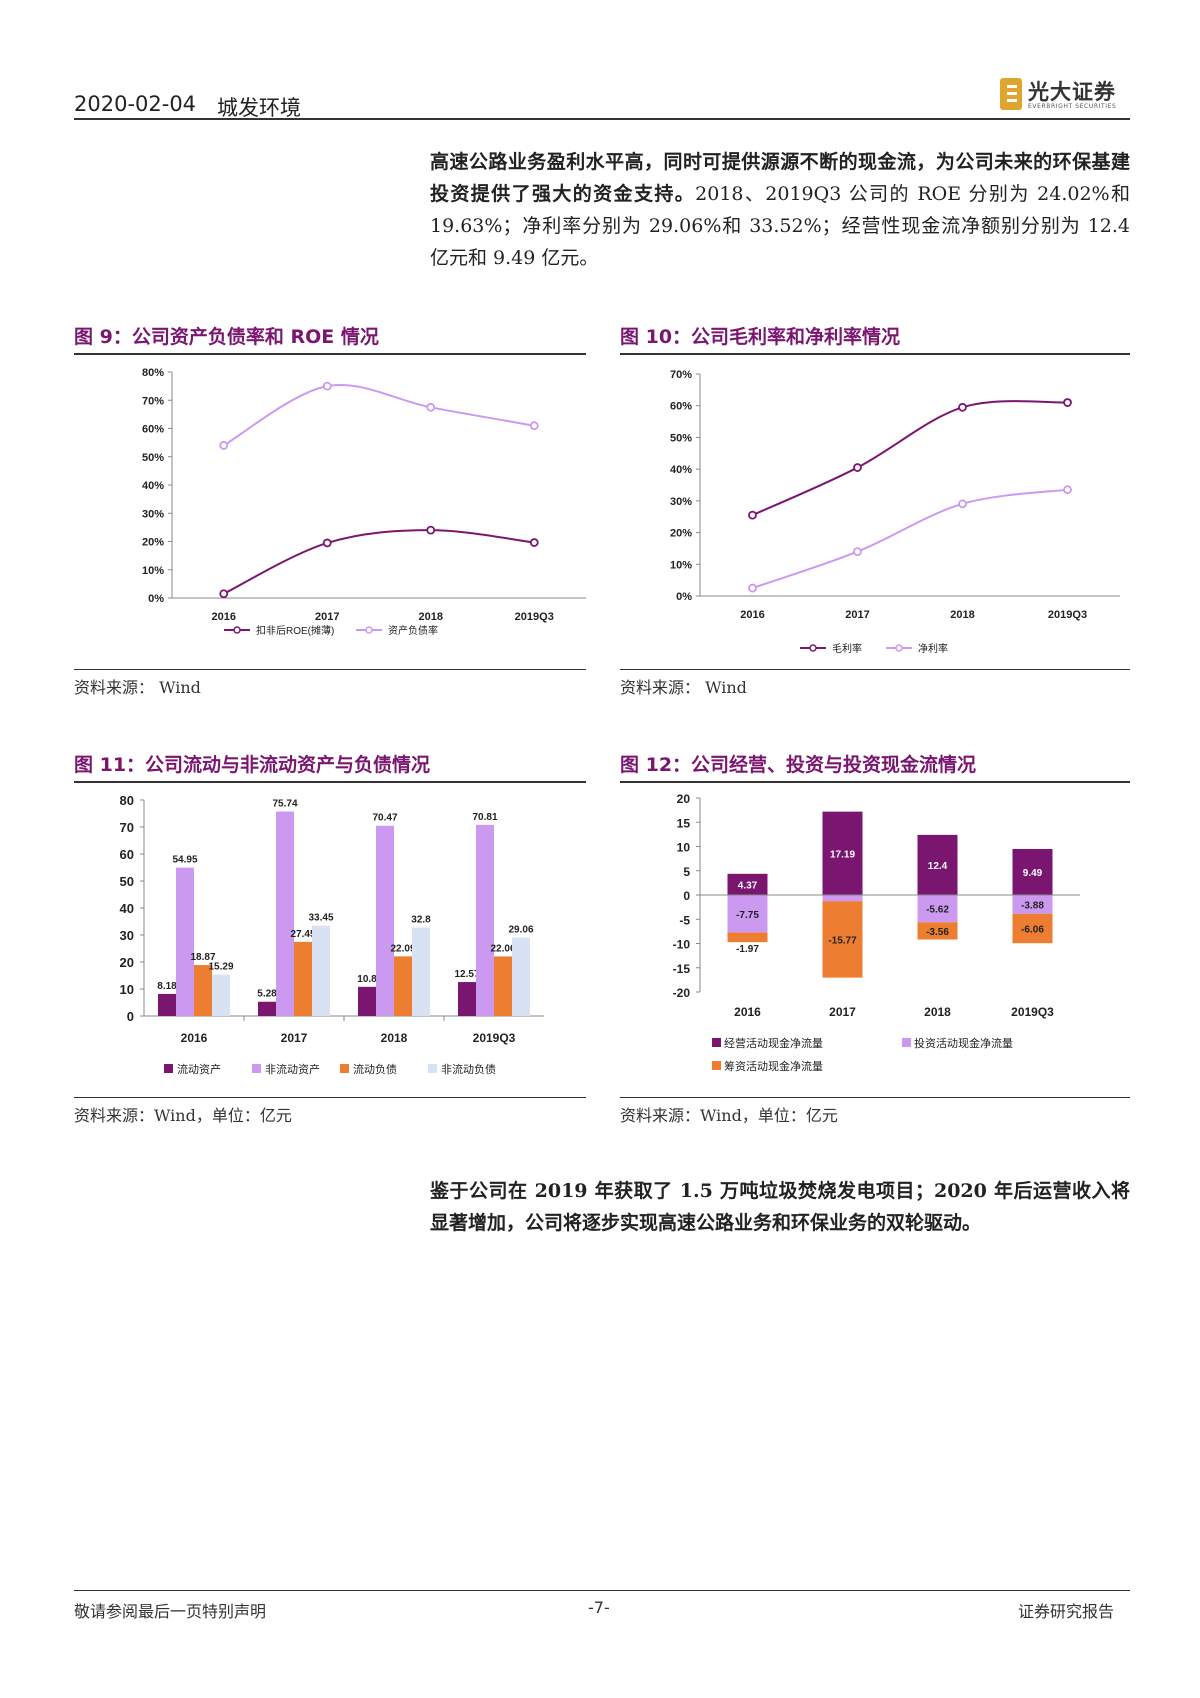  Describe the element at coordinates (170, 1611) in the screenshot. I see `footer-disclaimer: 敬请参阅最后一页特别声明` at that location.